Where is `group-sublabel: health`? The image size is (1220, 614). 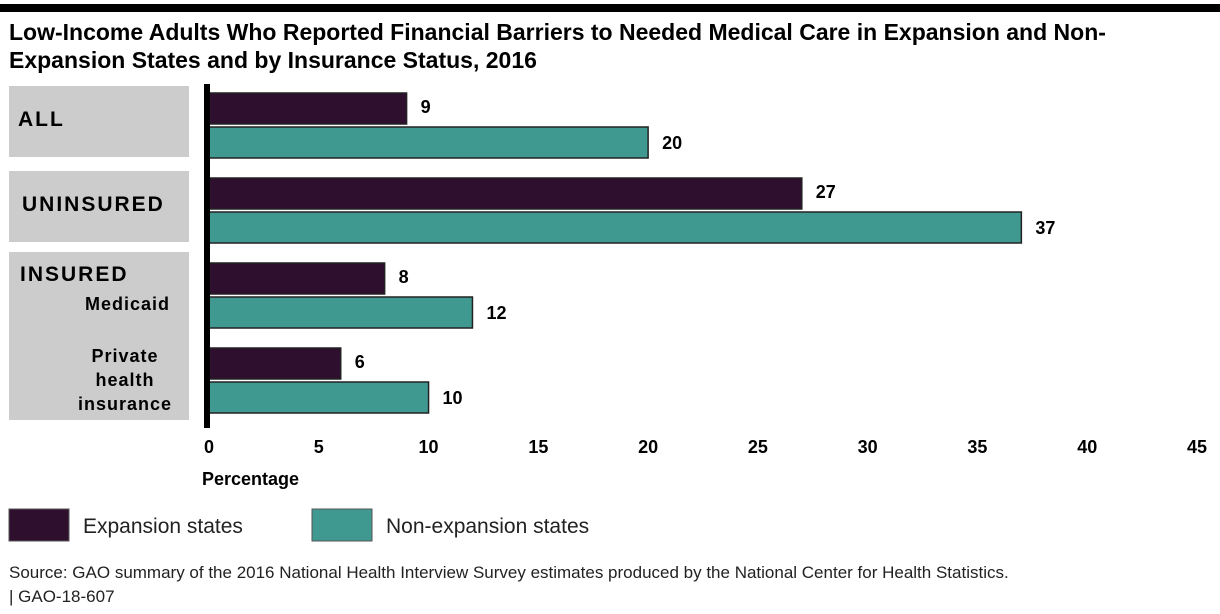
group-sublabel: health is located at coordinates (124, 380).